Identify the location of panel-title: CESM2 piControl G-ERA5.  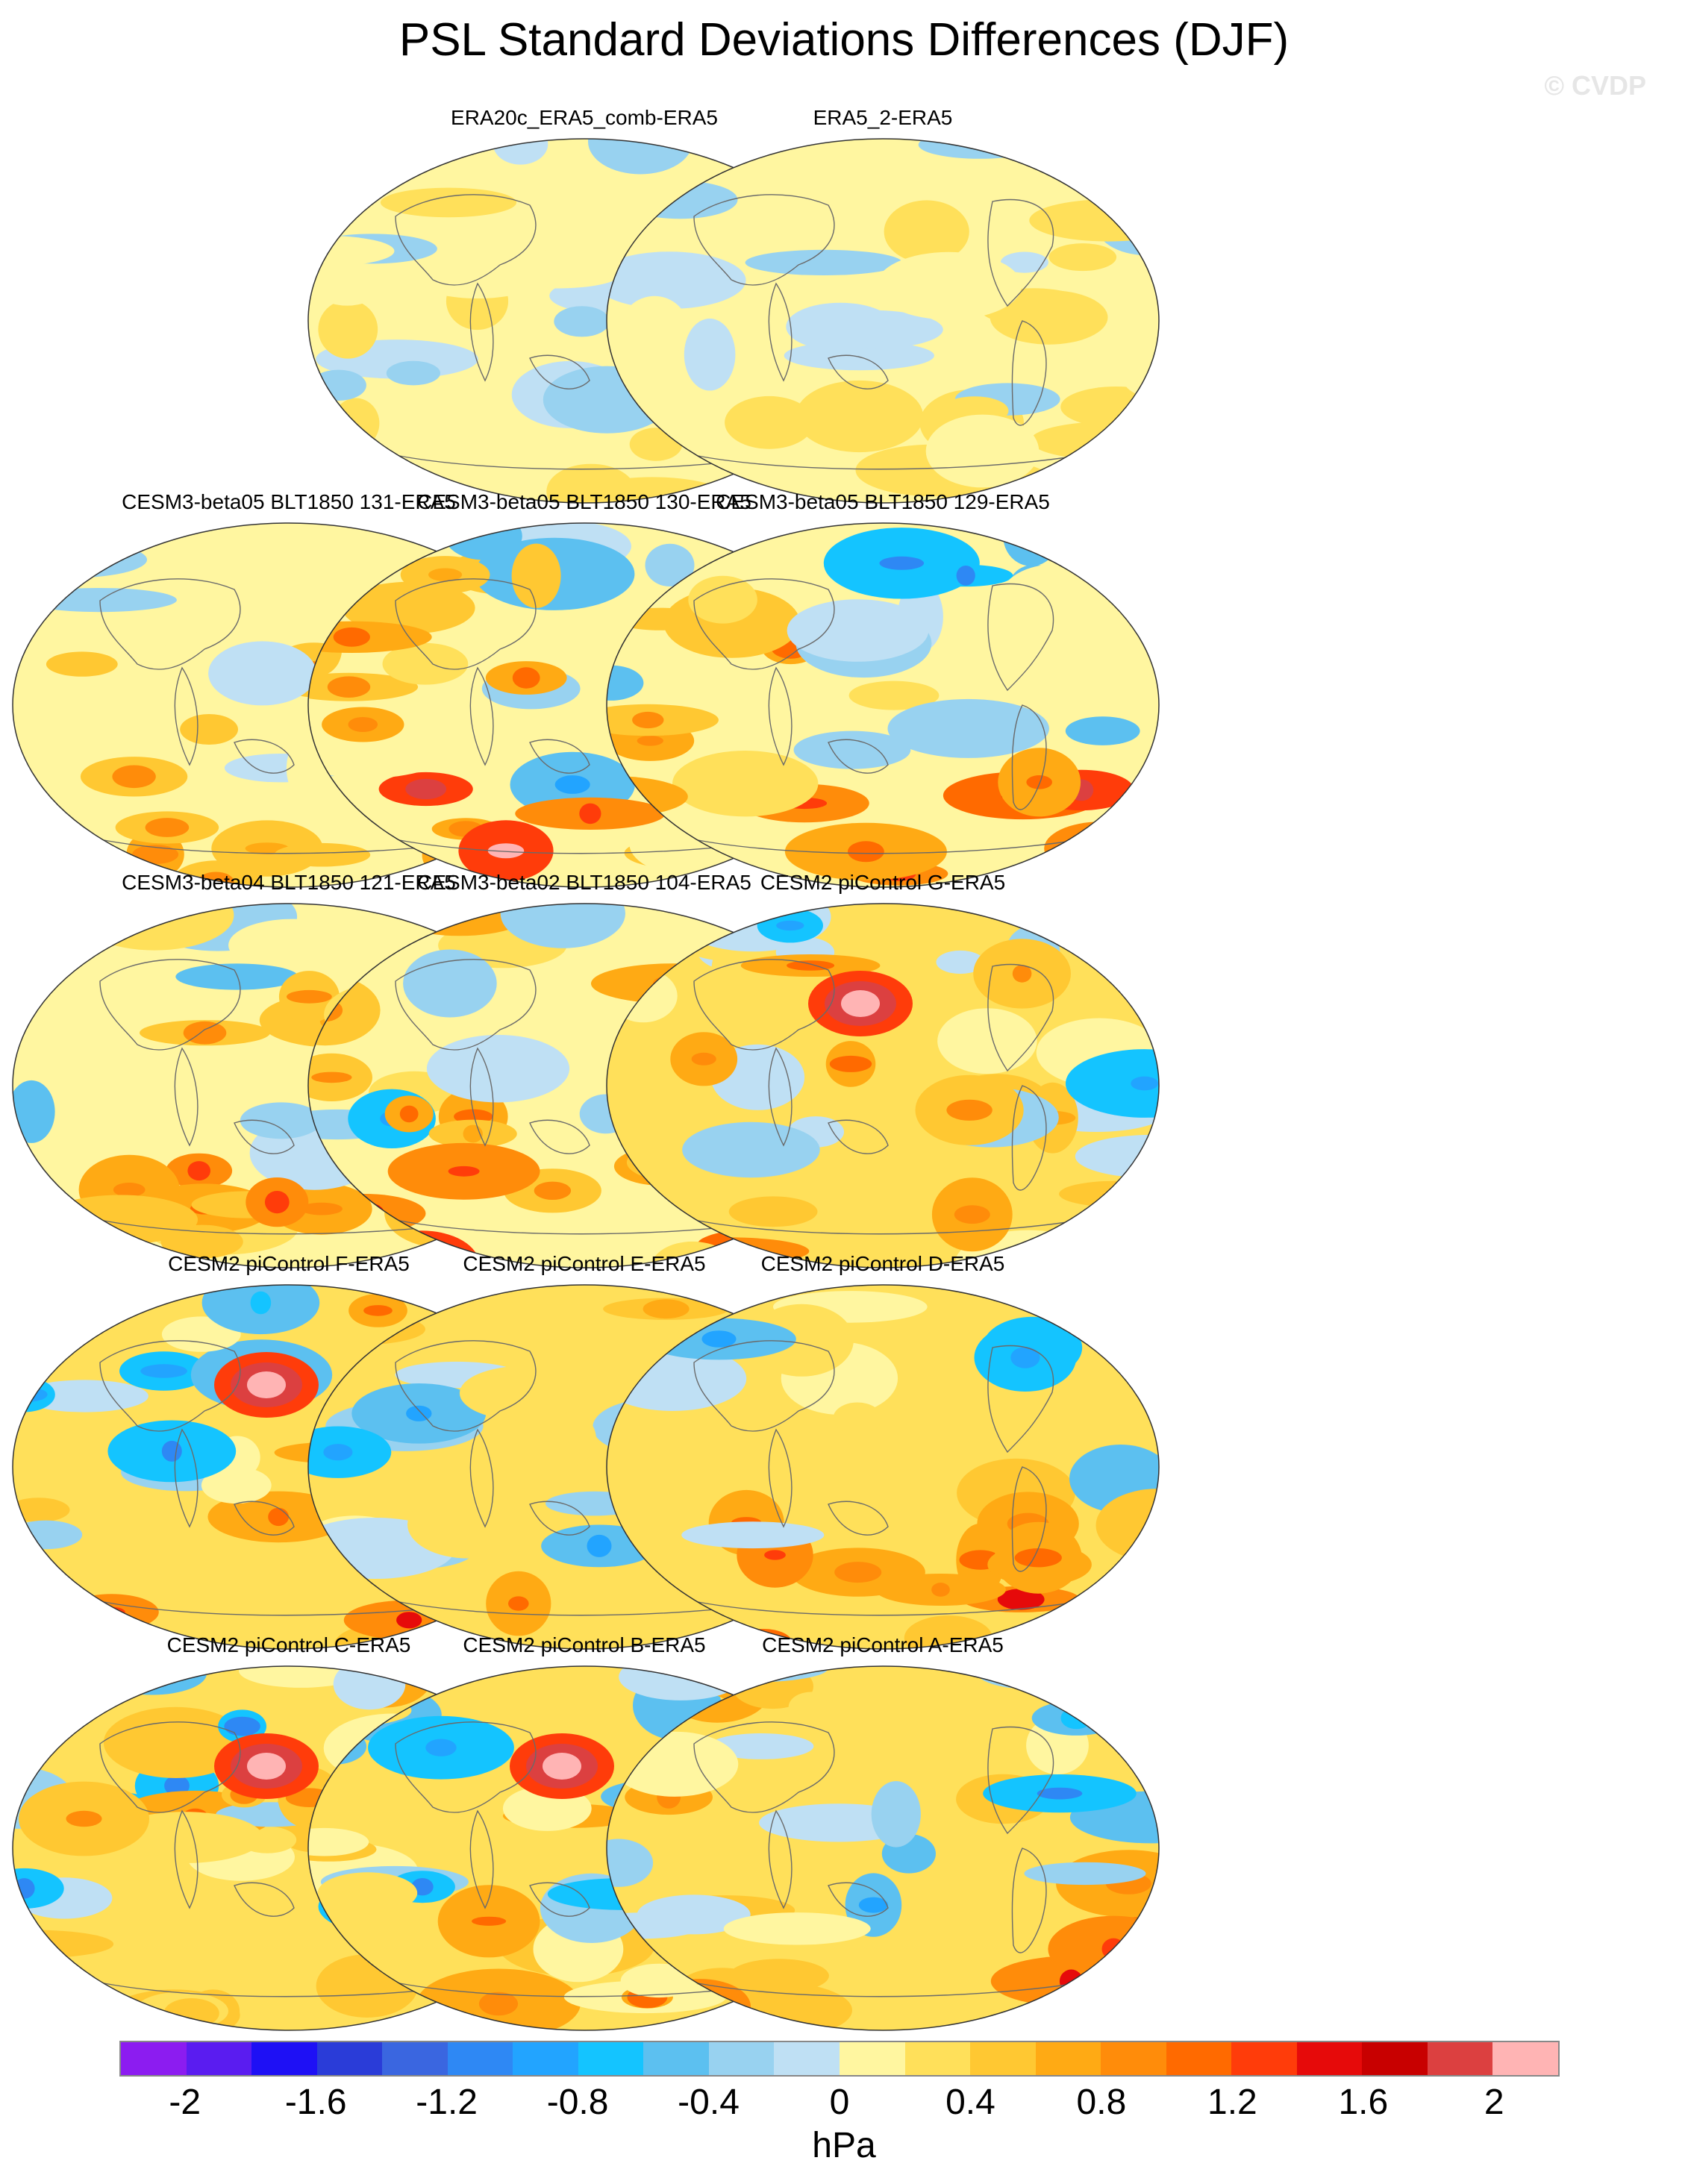
(883, 882).